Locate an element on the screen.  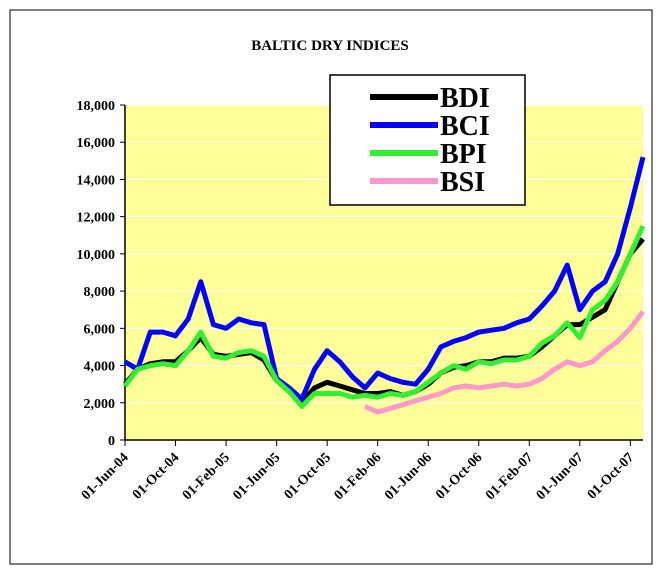
y-tick-label: 18,000 is located at coordinates (96, 106).